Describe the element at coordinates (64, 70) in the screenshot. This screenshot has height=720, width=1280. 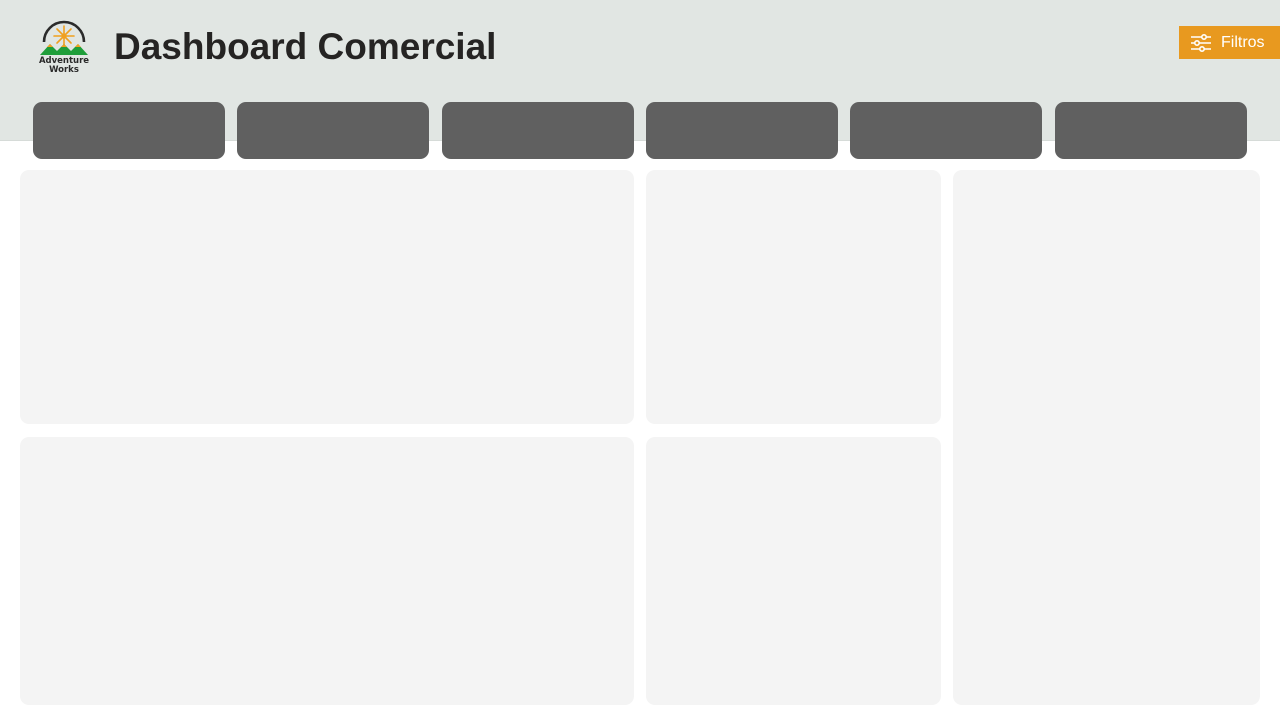
I see `logo-text-line2: Works` at that location.